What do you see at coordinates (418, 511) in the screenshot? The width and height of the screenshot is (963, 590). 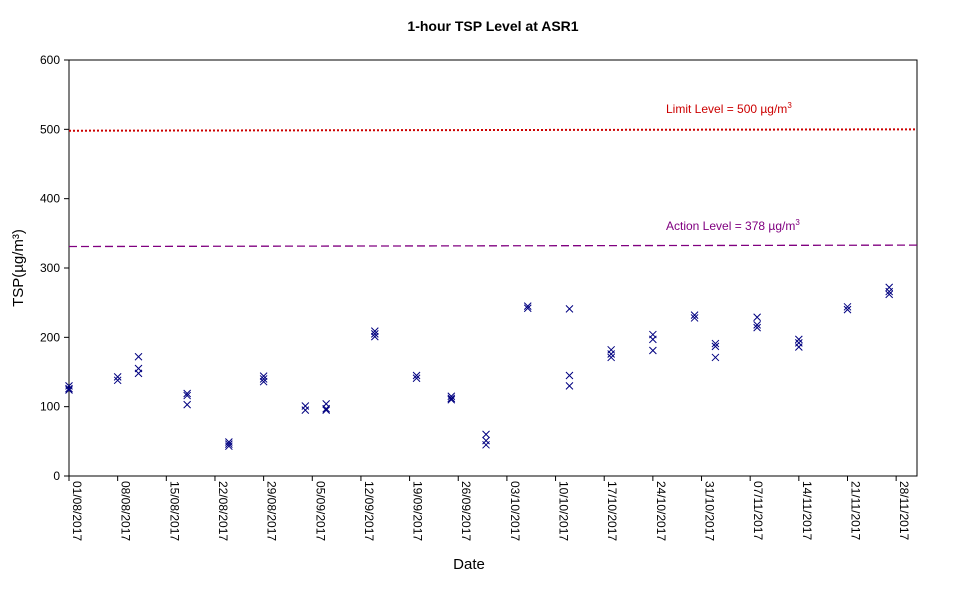 I see `x-tick-label: 19/09/2017` at bounding box center [418, 511].